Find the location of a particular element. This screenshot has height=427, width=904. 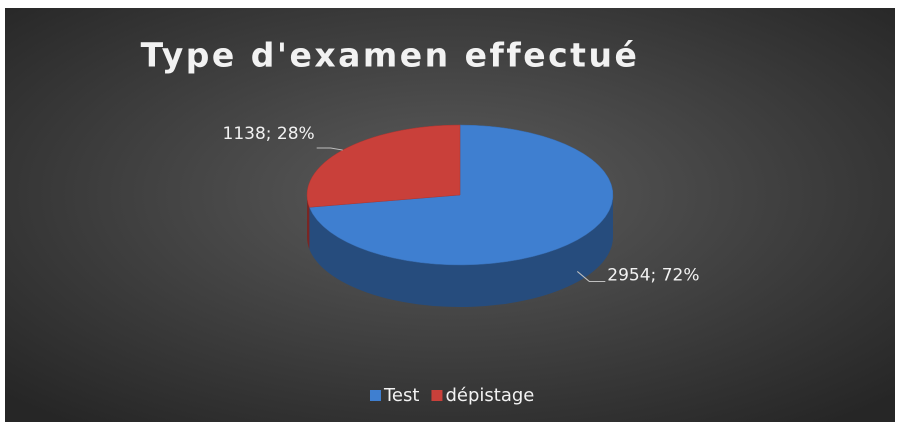

data-label: 1138; 28% is located at coordinates (269, 134).